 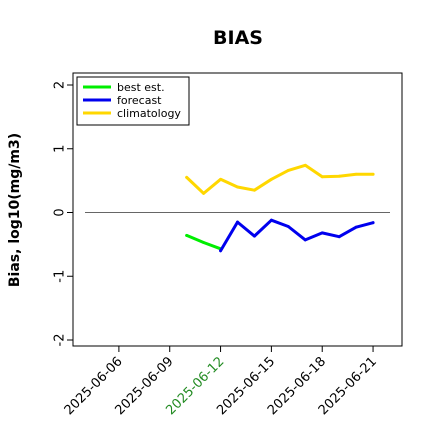 What do you see at coordinates (280, 208) in the screenshot?
I see `series-layer` at bounding box center [280, 208].